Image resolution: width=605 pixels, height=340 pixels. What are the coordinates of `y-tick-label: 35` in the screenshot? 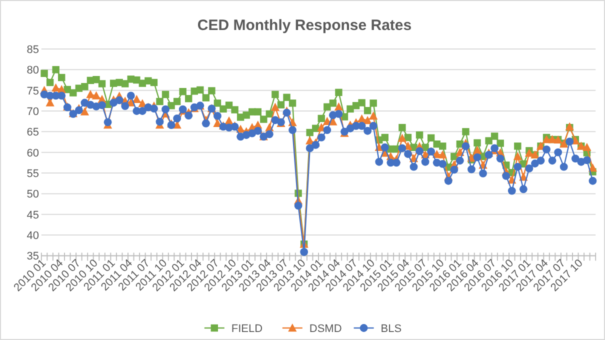 It's located at (32, 256).